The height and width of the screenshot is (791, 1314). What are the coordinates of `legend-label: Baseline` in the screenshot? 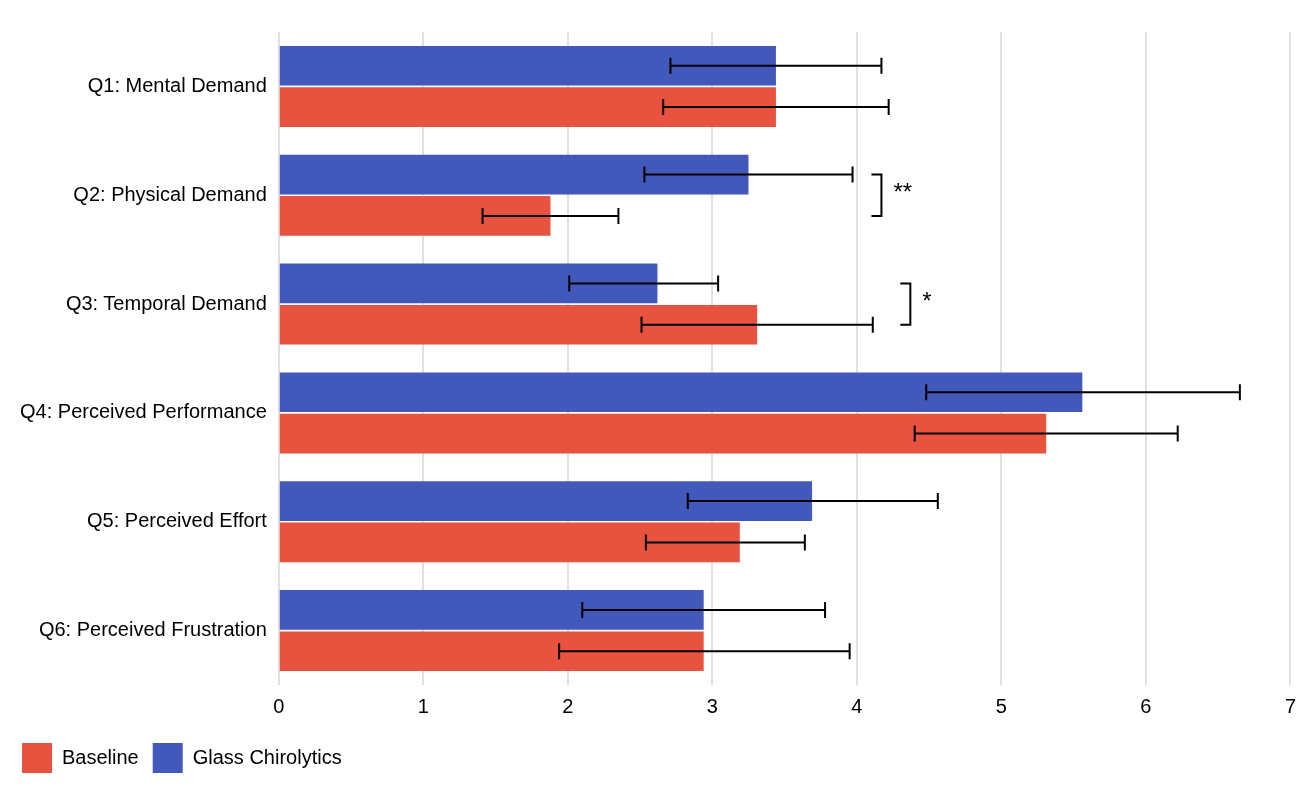 It's located at (100, 756).